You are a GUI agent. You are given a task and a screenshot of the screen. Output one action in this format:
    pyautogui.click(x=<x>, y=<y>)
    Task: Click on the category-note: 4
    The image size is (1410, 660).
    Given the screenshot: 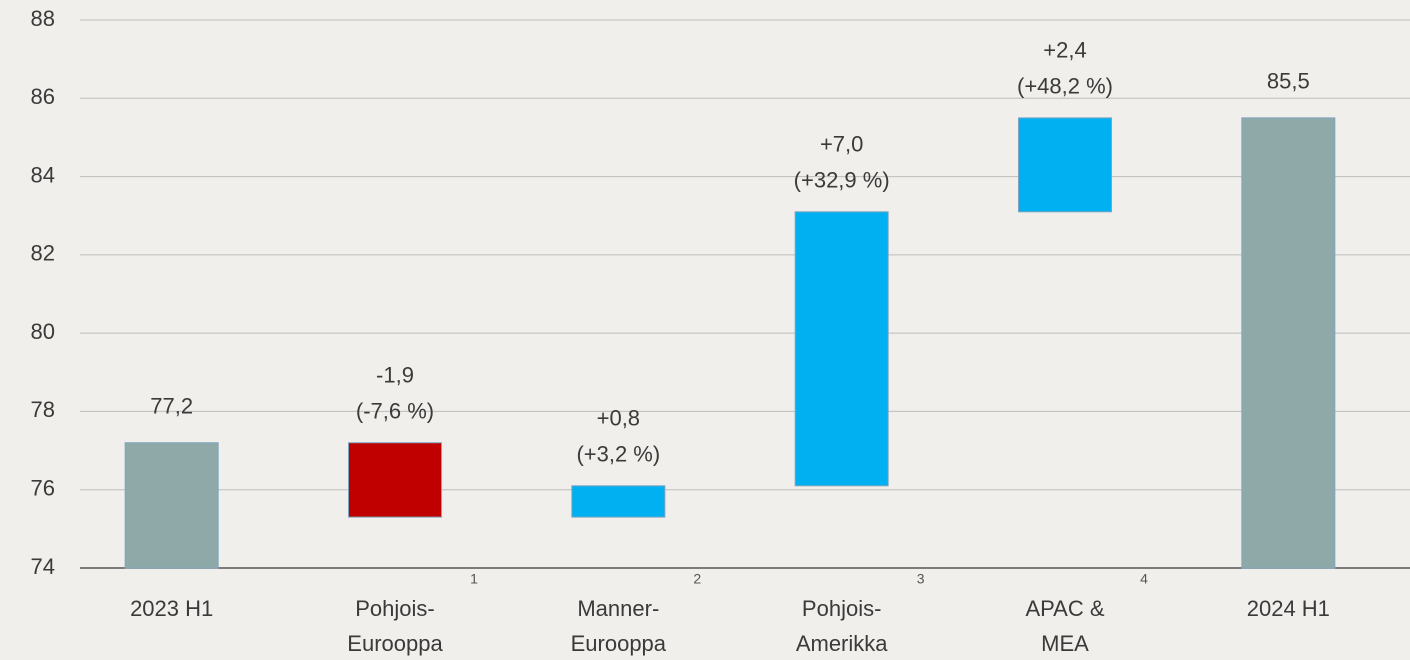 What is the action you would take?
    pyautogui.click(x=1144, y=579)
    